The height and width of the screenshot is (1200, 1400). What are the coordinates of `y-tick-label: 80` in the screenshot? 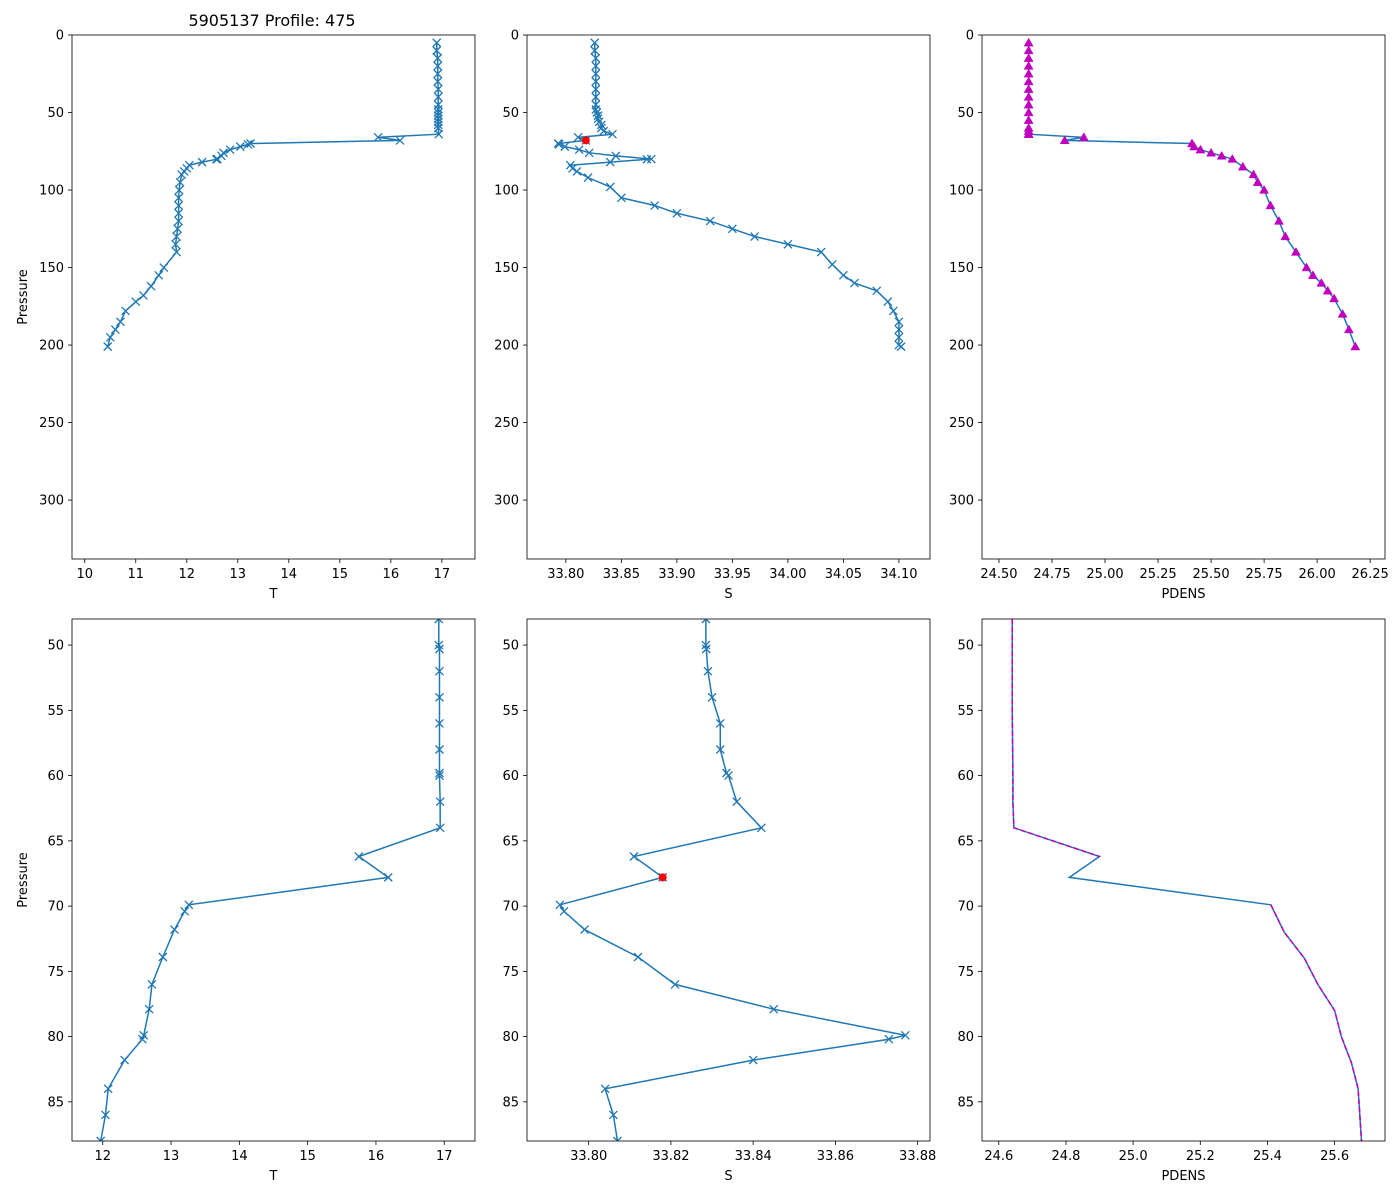 It's located at (510, 1037).